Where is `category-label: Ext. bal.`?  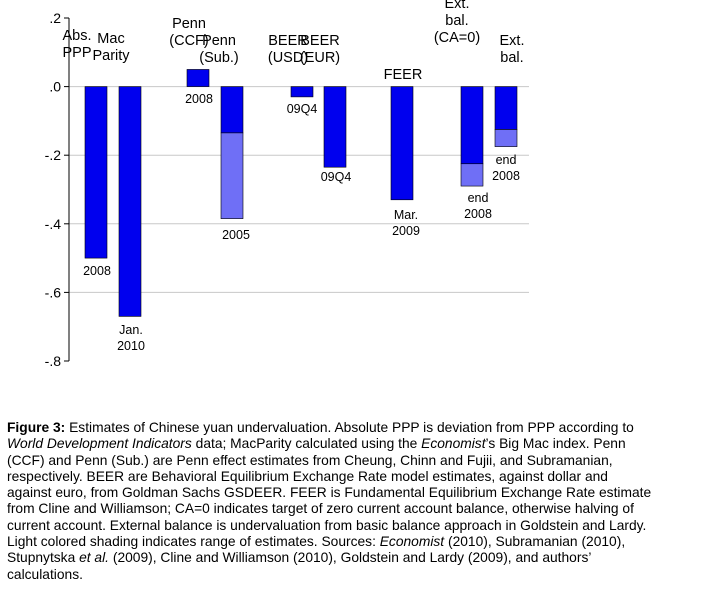
category-label: Ext. bal. is located at coordinates (512, 49).